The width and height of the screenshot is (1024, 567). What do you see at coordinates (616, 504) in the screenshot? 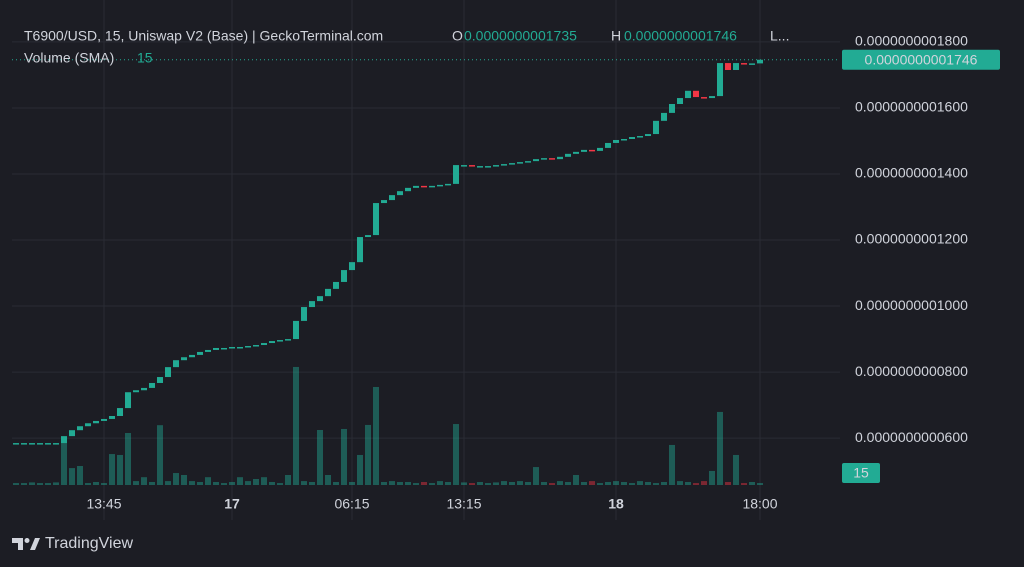
I see `x-tick-label: 18` at bounding box center [616, 504].